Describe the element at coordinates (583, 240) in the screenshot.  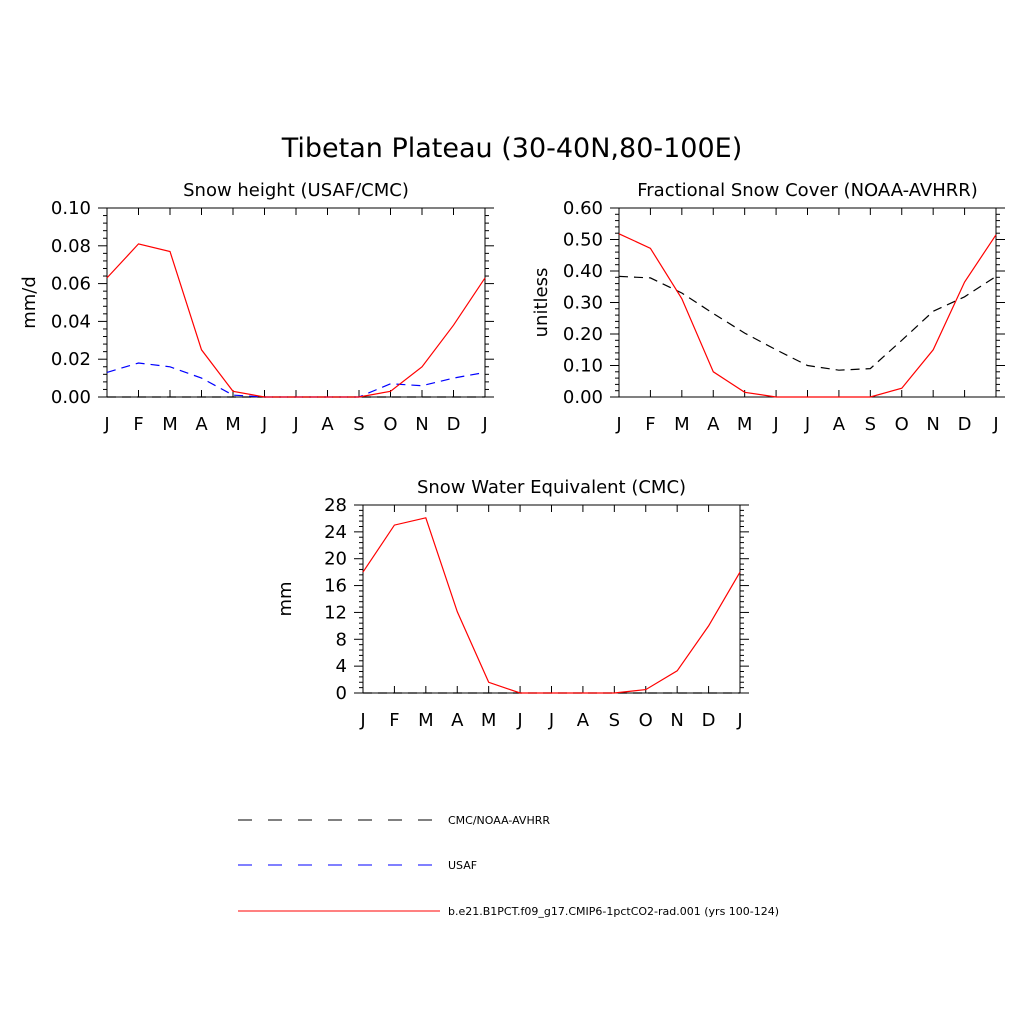
I see `y-tick-label: 0.50` at that location.